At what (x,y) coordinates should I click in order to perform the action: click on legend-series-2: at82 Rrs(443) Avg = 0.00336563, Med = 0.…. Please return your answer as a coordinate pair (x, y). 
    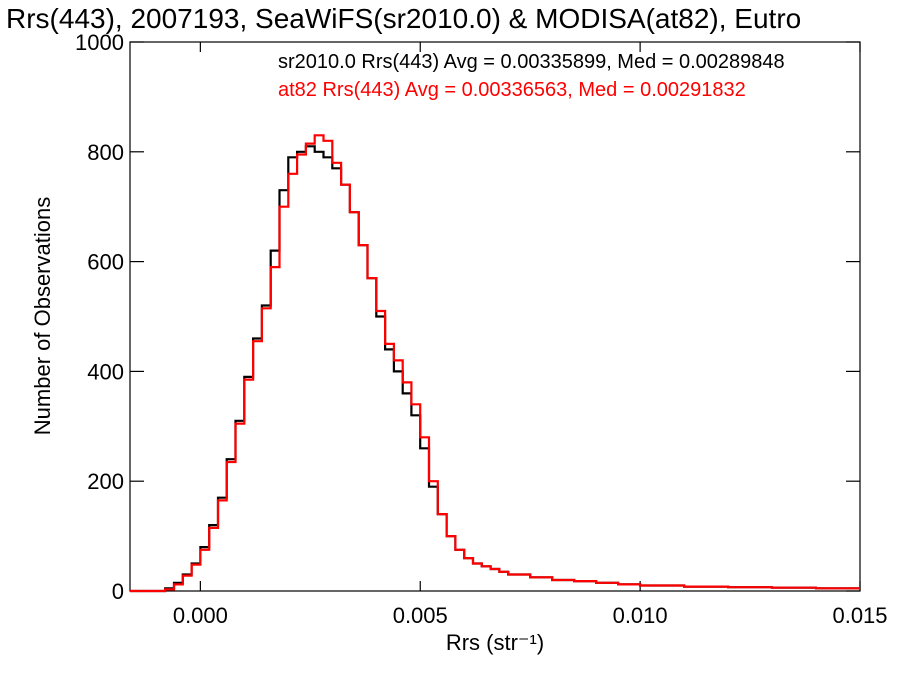
    Looking at the image, I should click on (512, 90).